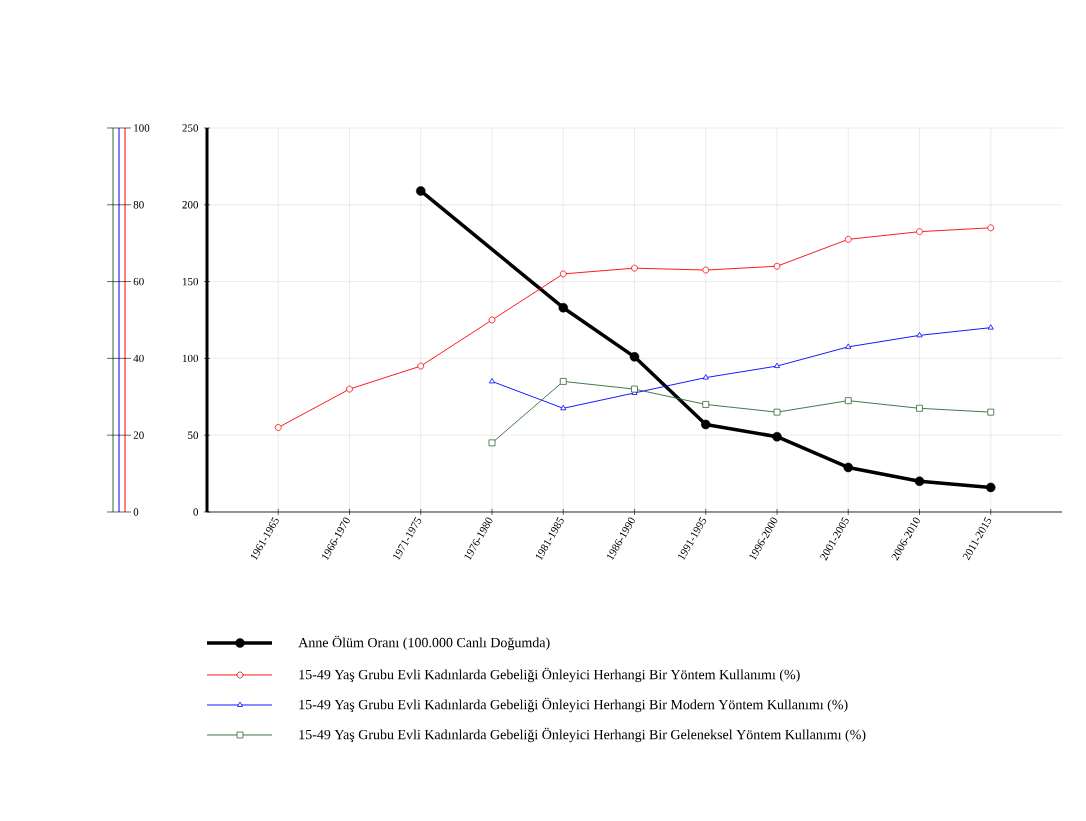 The width and height of the screenshot is (1086, 821). I want to click on legend-label: Anne Ölüm Oranı (100.000 Canlı Doğumda), so click(424, 643).